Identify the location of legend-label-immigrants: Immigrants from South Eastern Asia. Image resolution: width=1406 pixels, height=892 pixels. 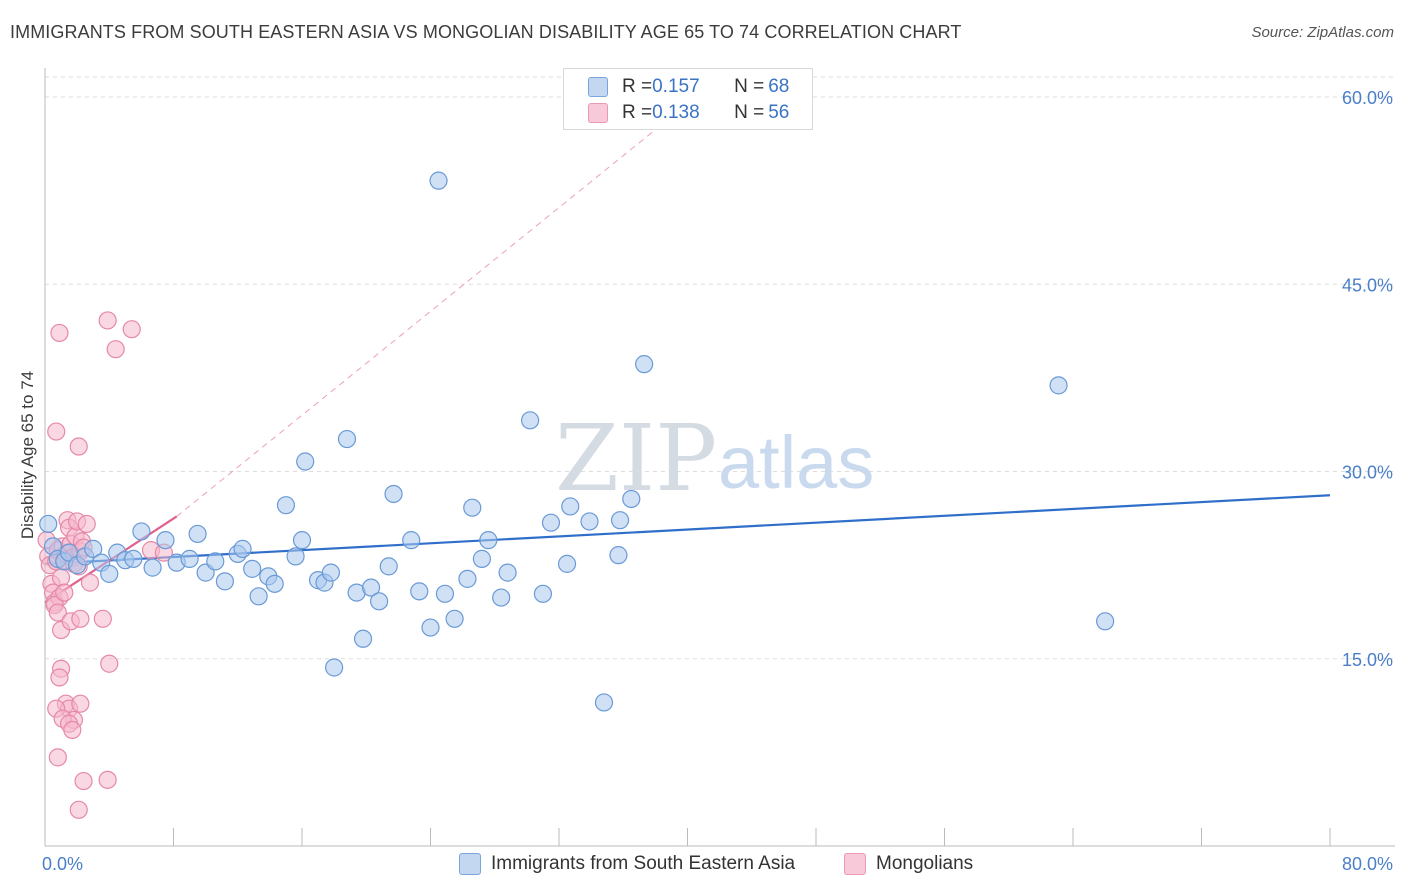
(643, 863).